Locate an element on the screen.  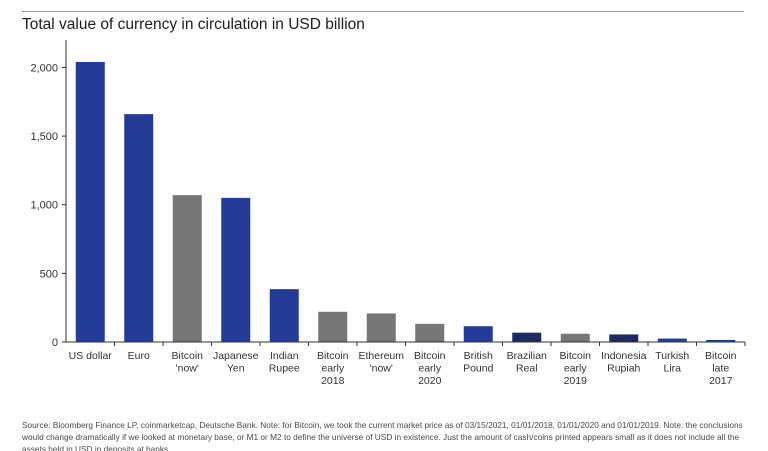
x-category-label: Japanese Yen is located at coordinates (236, 362).